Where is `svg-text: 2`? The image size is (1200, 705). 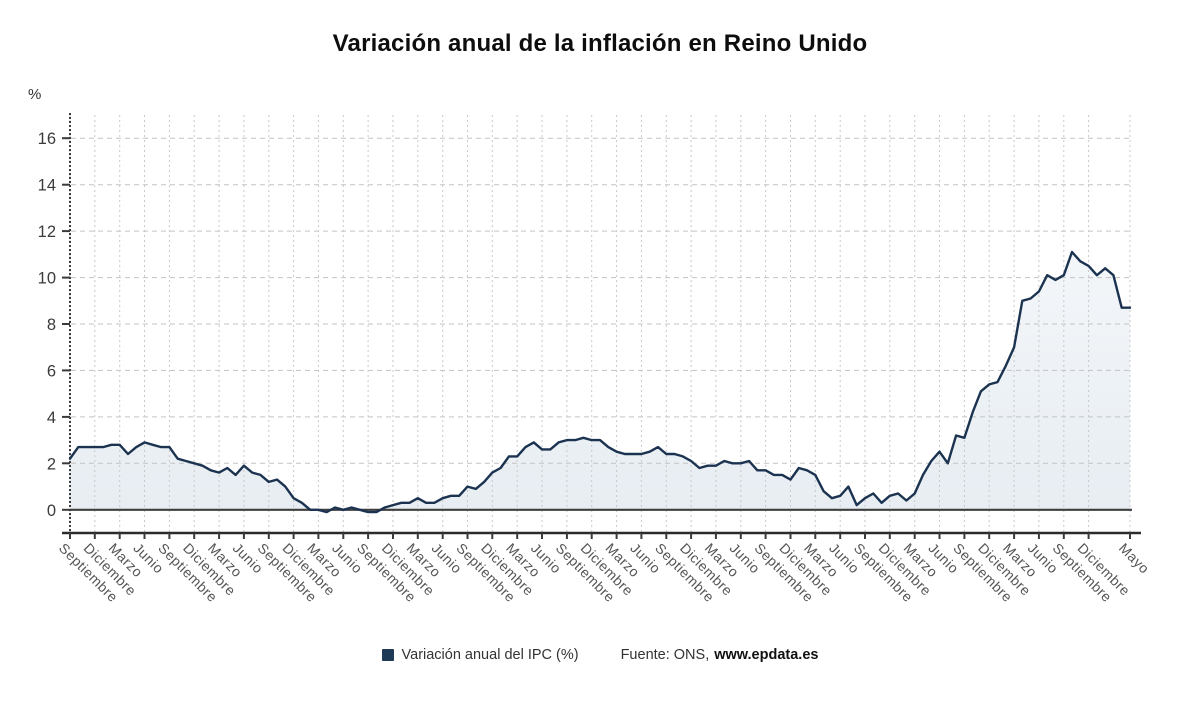
svg-text: 2 is located at coordinates (51, 464).